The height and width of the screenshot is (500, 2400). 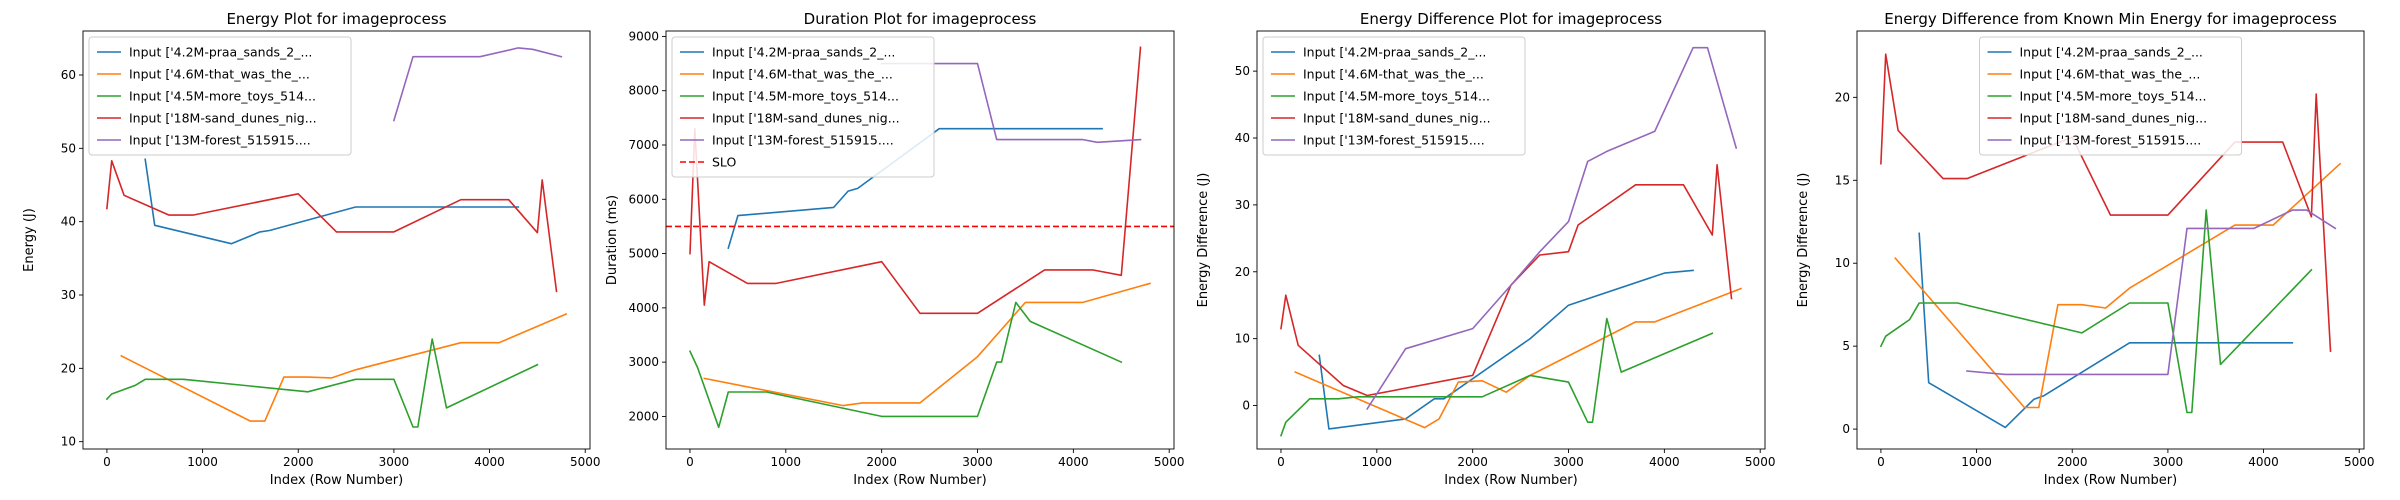 What do you see at coordinates (643, 362) in the screenshot?
I see `y-tick-label: 3000` at bounding box center [643, 362].